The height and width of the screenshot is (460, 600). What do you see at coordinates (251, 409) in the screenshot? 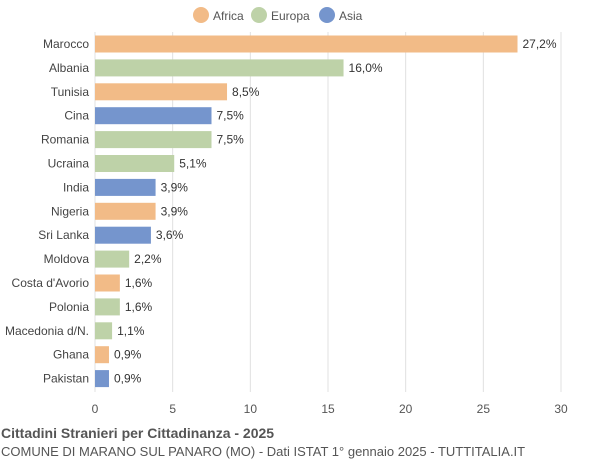
I see `x-tick-label: 10` at bounding box center [251, 409].